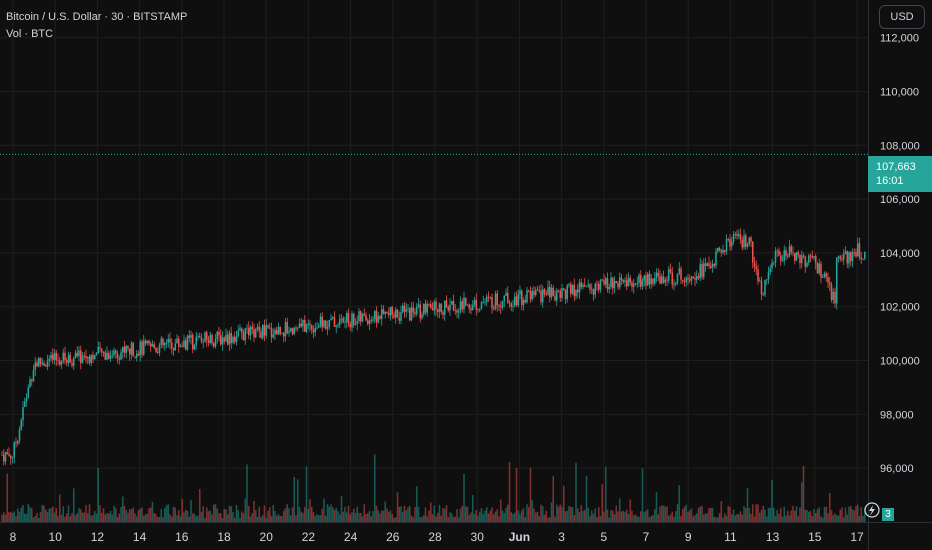 The image size is (932, 550). I want to click on currency-button: USD, so click(902, 17).